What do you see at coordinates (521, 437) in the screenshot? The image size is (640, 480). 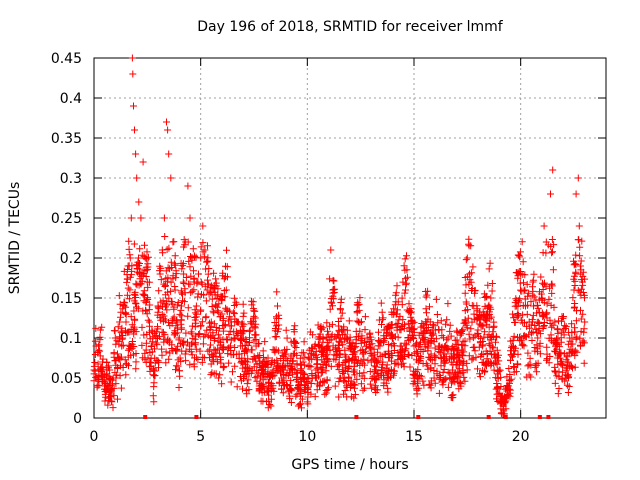 I see `x-tick-label: 20` at bounding box center [521, 437].